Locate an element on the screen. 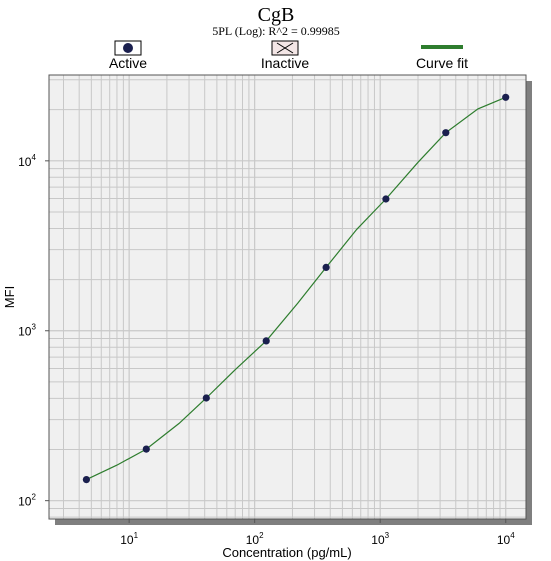  x-tick-label: 10¹ is located at coordinates (129, 539).